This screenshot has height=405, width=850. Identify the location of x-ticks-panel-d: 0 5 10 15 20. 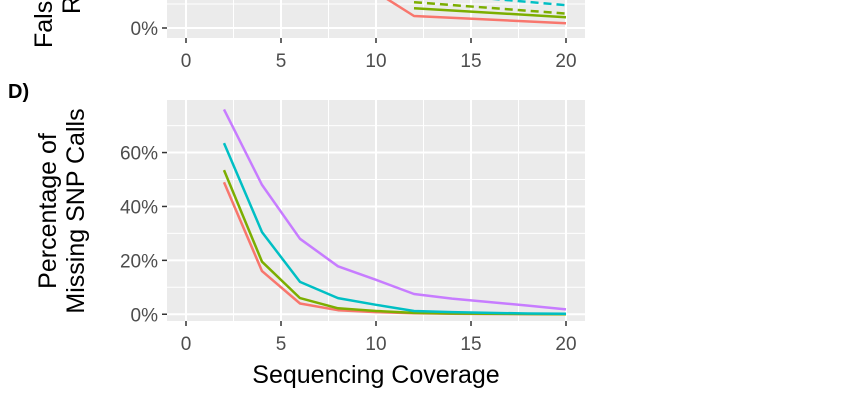
(379, 338).